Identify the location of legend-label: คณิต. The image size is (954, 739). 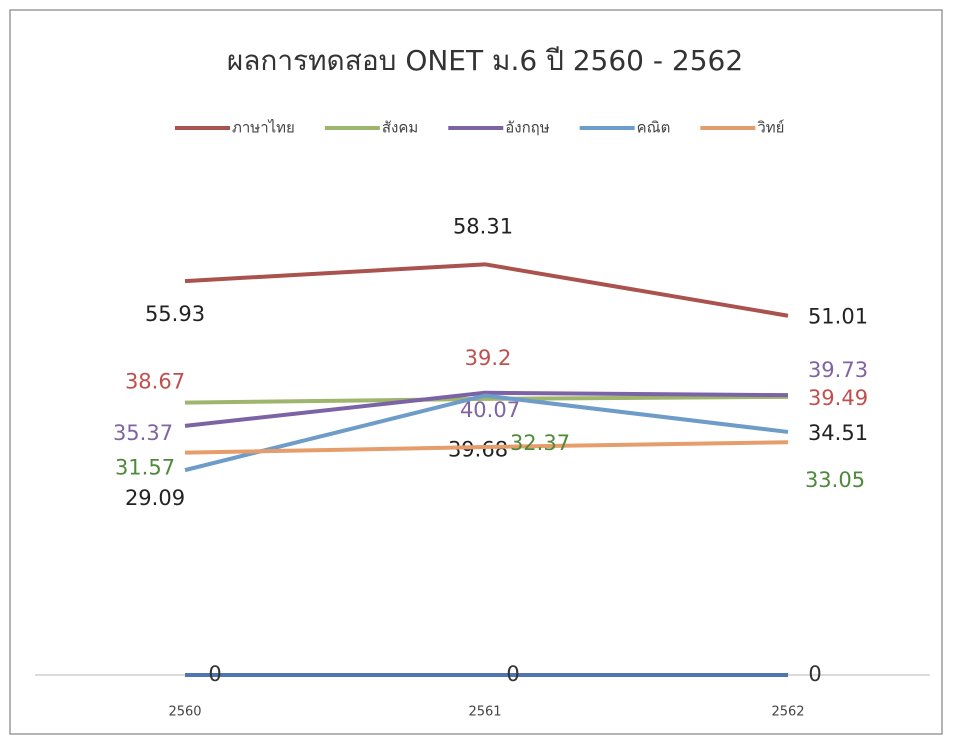
(654, 128).